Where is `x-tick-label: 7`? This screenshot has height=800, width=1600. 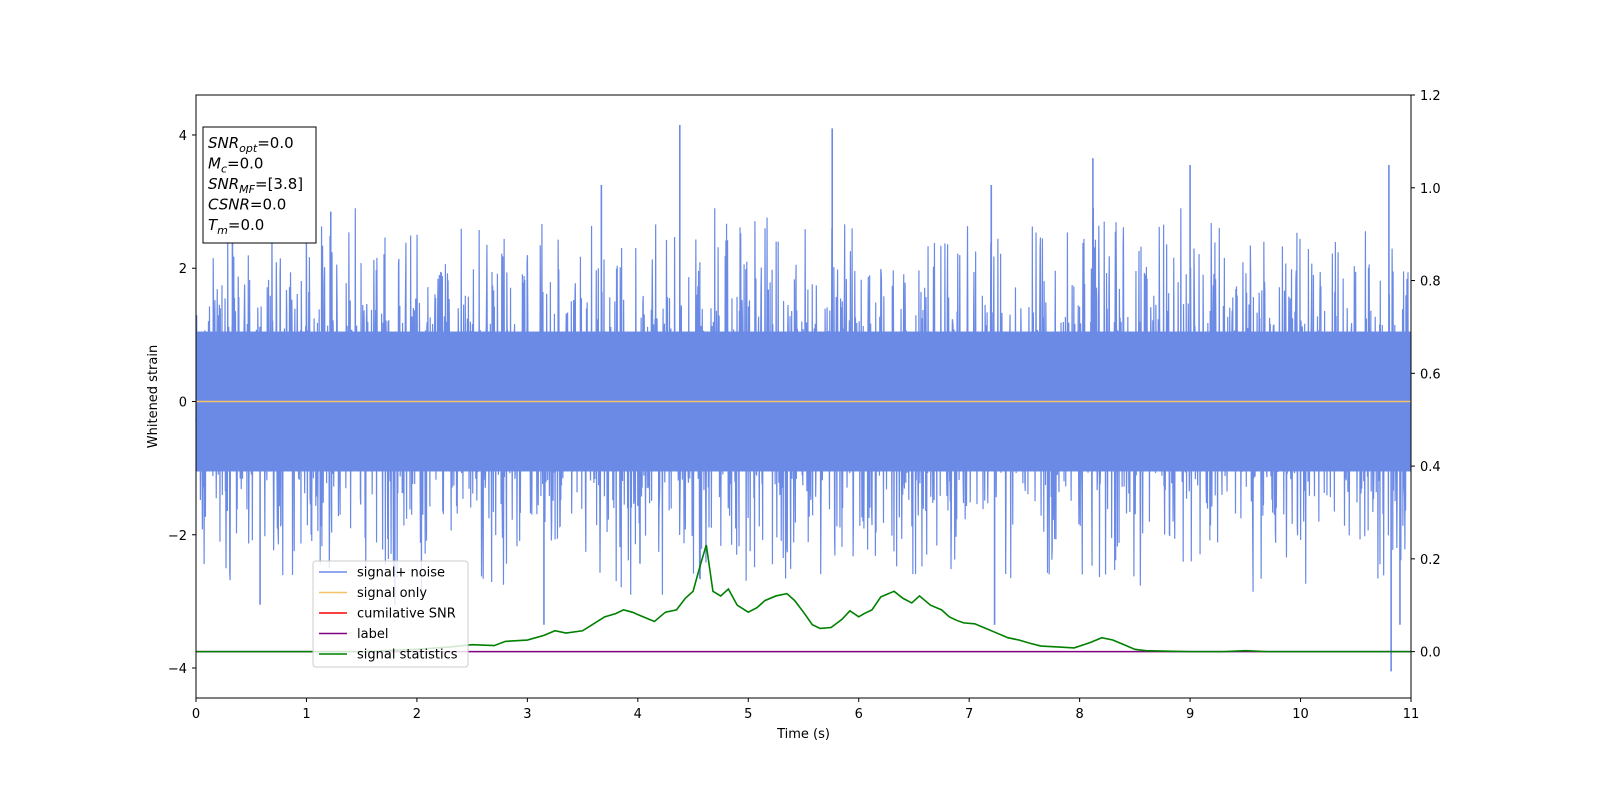
x-tick-label: 7 is located at coordinates (969, 714).